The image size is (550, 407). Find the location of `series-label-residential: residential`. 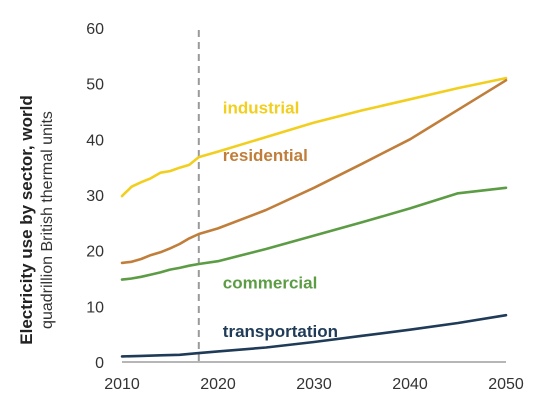

series-label-residential: residential is located at coordinates (265, 155).